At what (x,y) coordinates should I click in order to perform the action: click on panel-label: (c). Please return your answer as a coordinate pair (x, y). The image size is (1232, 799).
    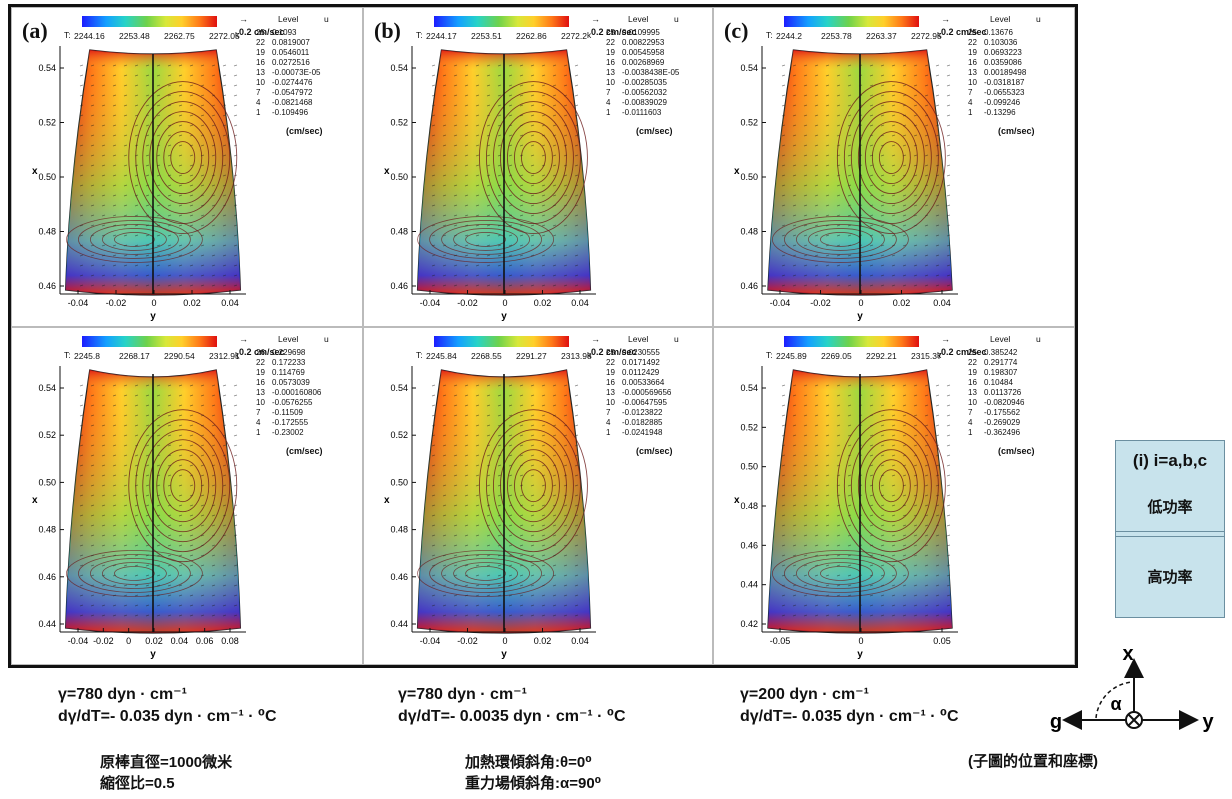
    Looking at the image, I should click on (736, 30).